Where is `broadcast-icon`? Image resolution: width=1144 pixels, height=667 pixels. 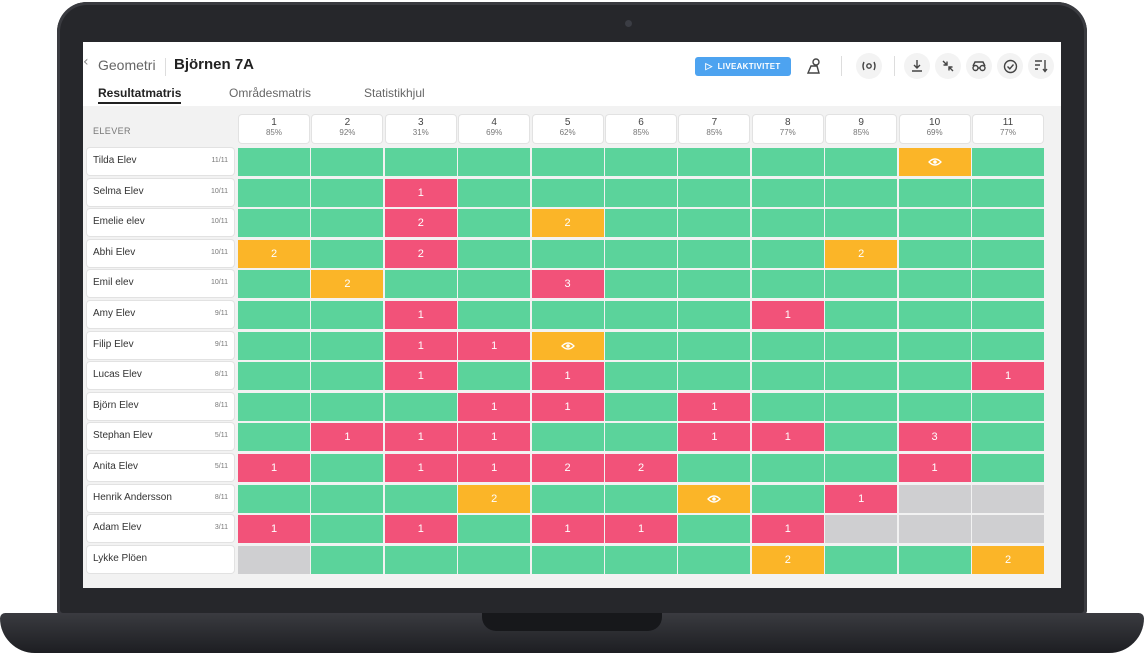
broadcast-icon is located at coordinates (869, 66).